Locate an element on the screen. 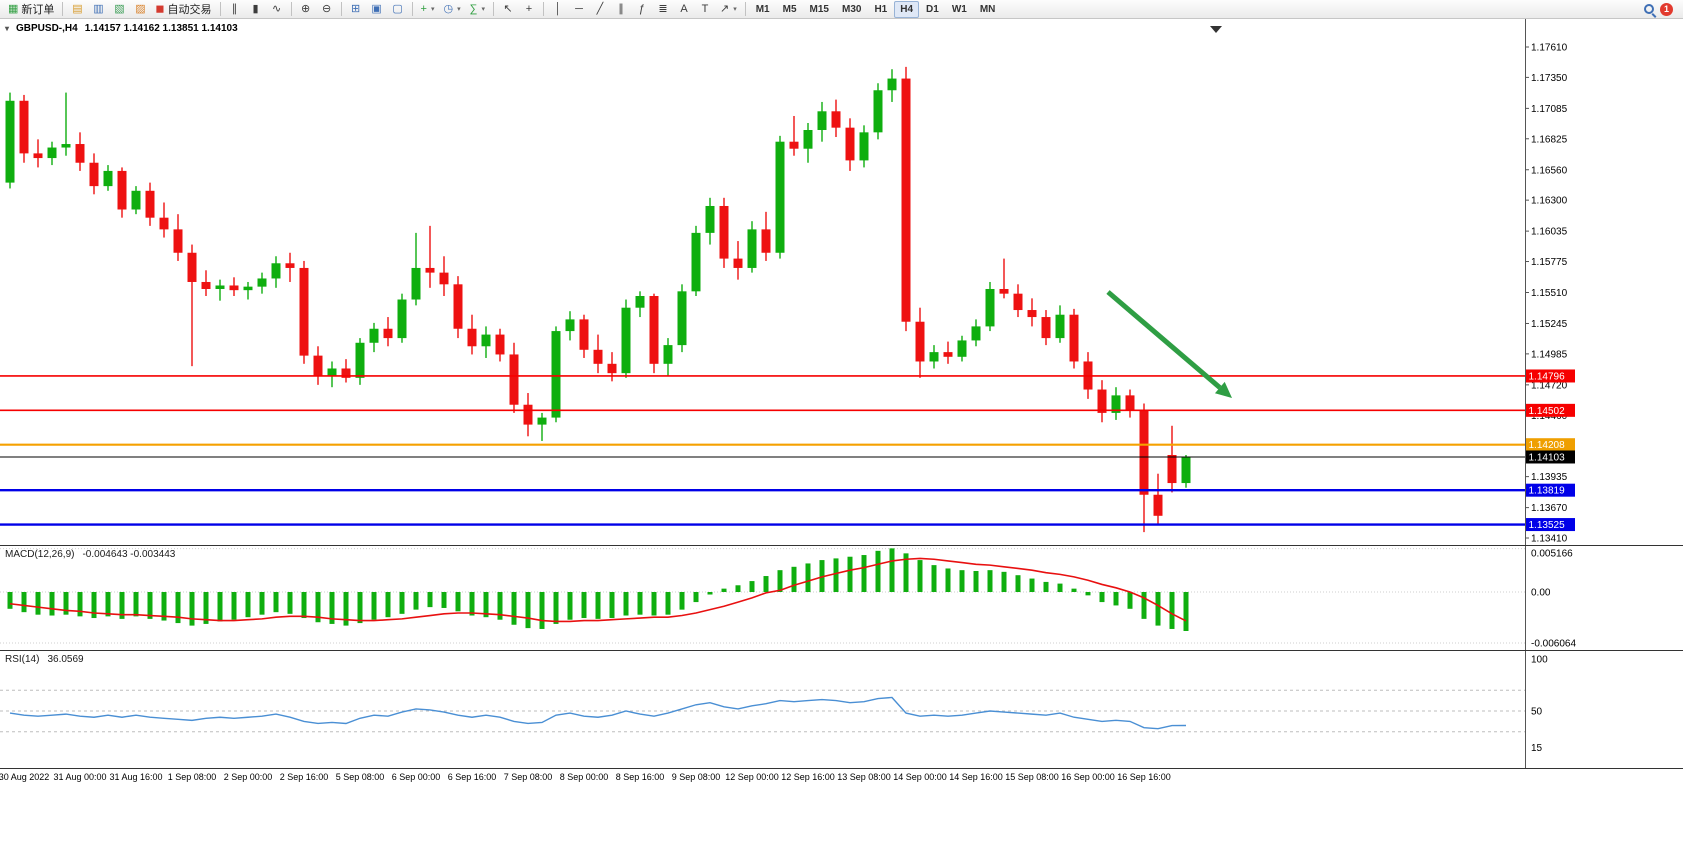 The width and height of the screenshot is (1683, 845). timeframe-button-m1: M1 is located at coordinates (762, 9).